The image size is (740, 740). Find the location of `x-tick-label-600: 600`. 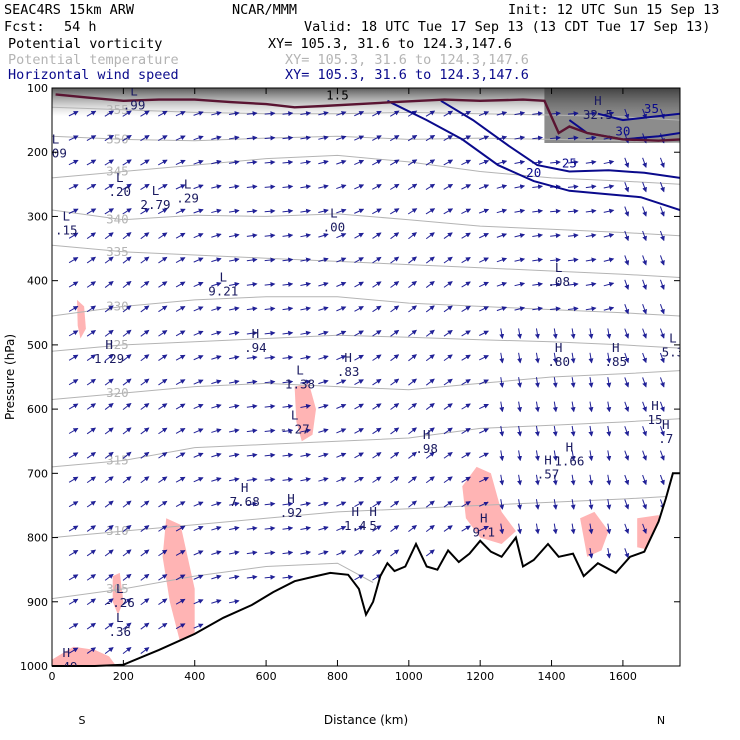

x-tick-label-600: 600 is located at coordinates (266, 676).